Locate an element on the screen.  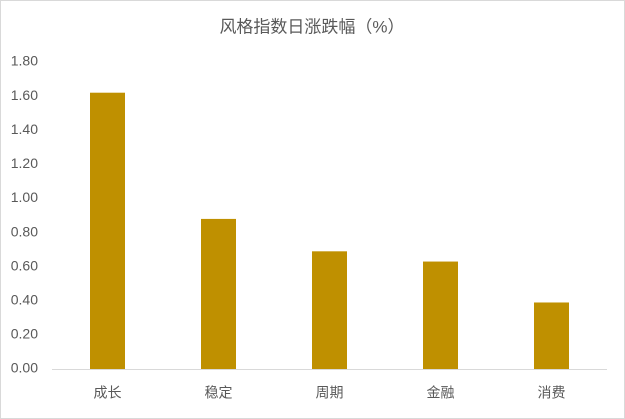
y-tick-label: 0.20 is located at coordinates (24, 334).